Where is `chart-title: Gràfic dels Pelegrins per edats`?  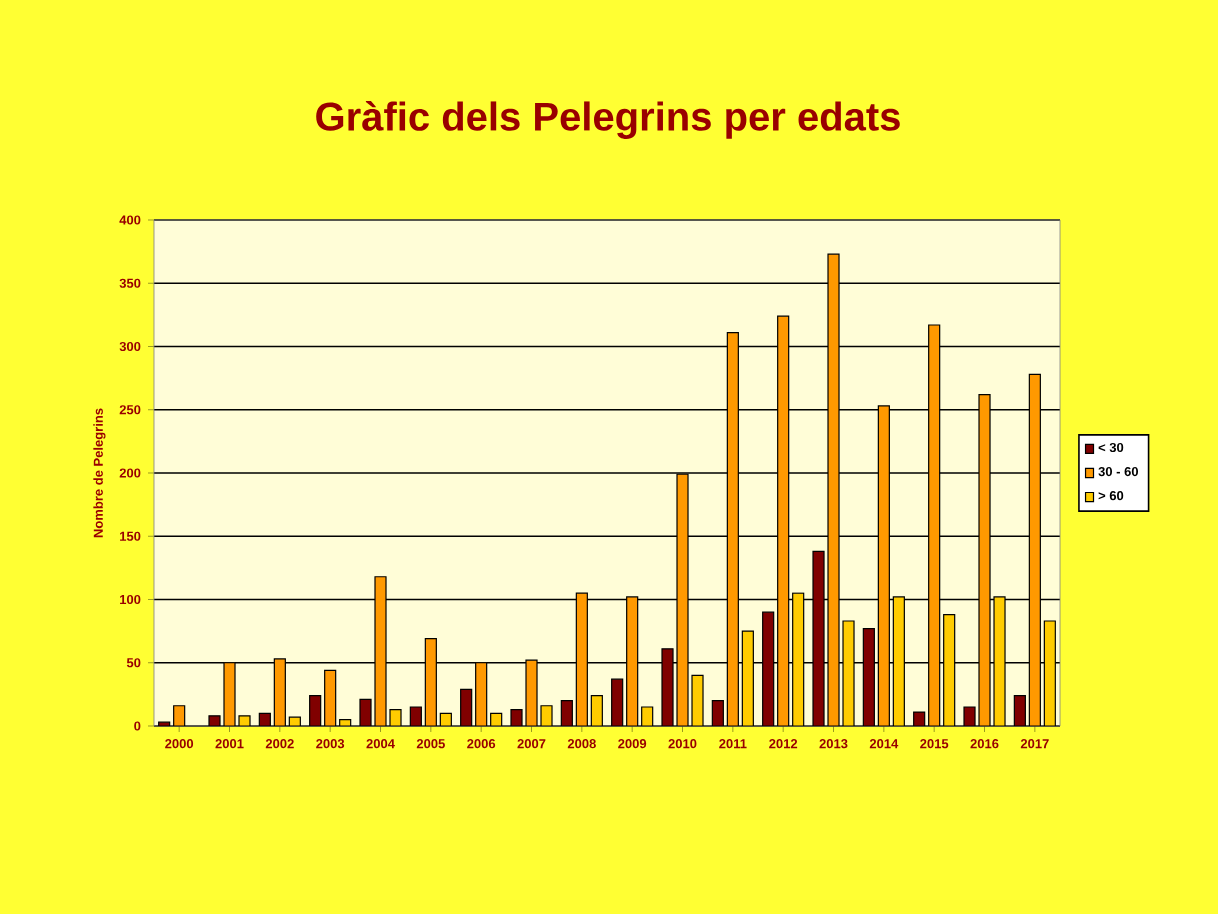 chart-title: Gràfic dels Pelegrins per edats is located at coordinates (608, 120).